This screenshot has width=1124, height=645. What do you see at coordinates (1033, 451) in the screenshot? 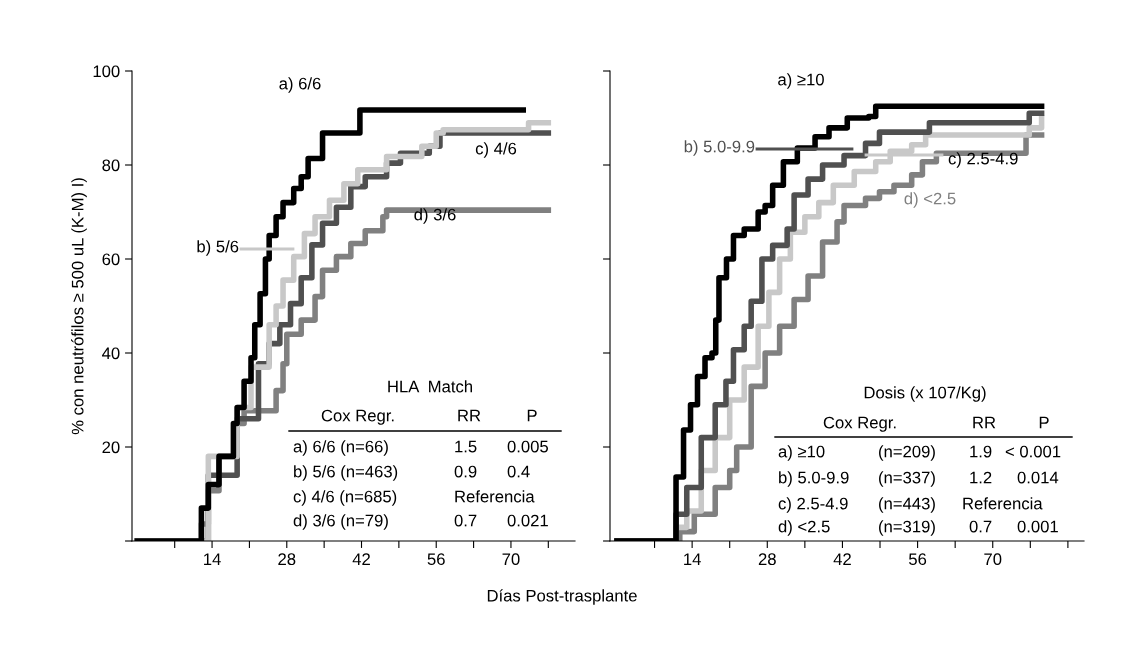
I see `annotation: < 0.001` at bounding box center [1033, 451].